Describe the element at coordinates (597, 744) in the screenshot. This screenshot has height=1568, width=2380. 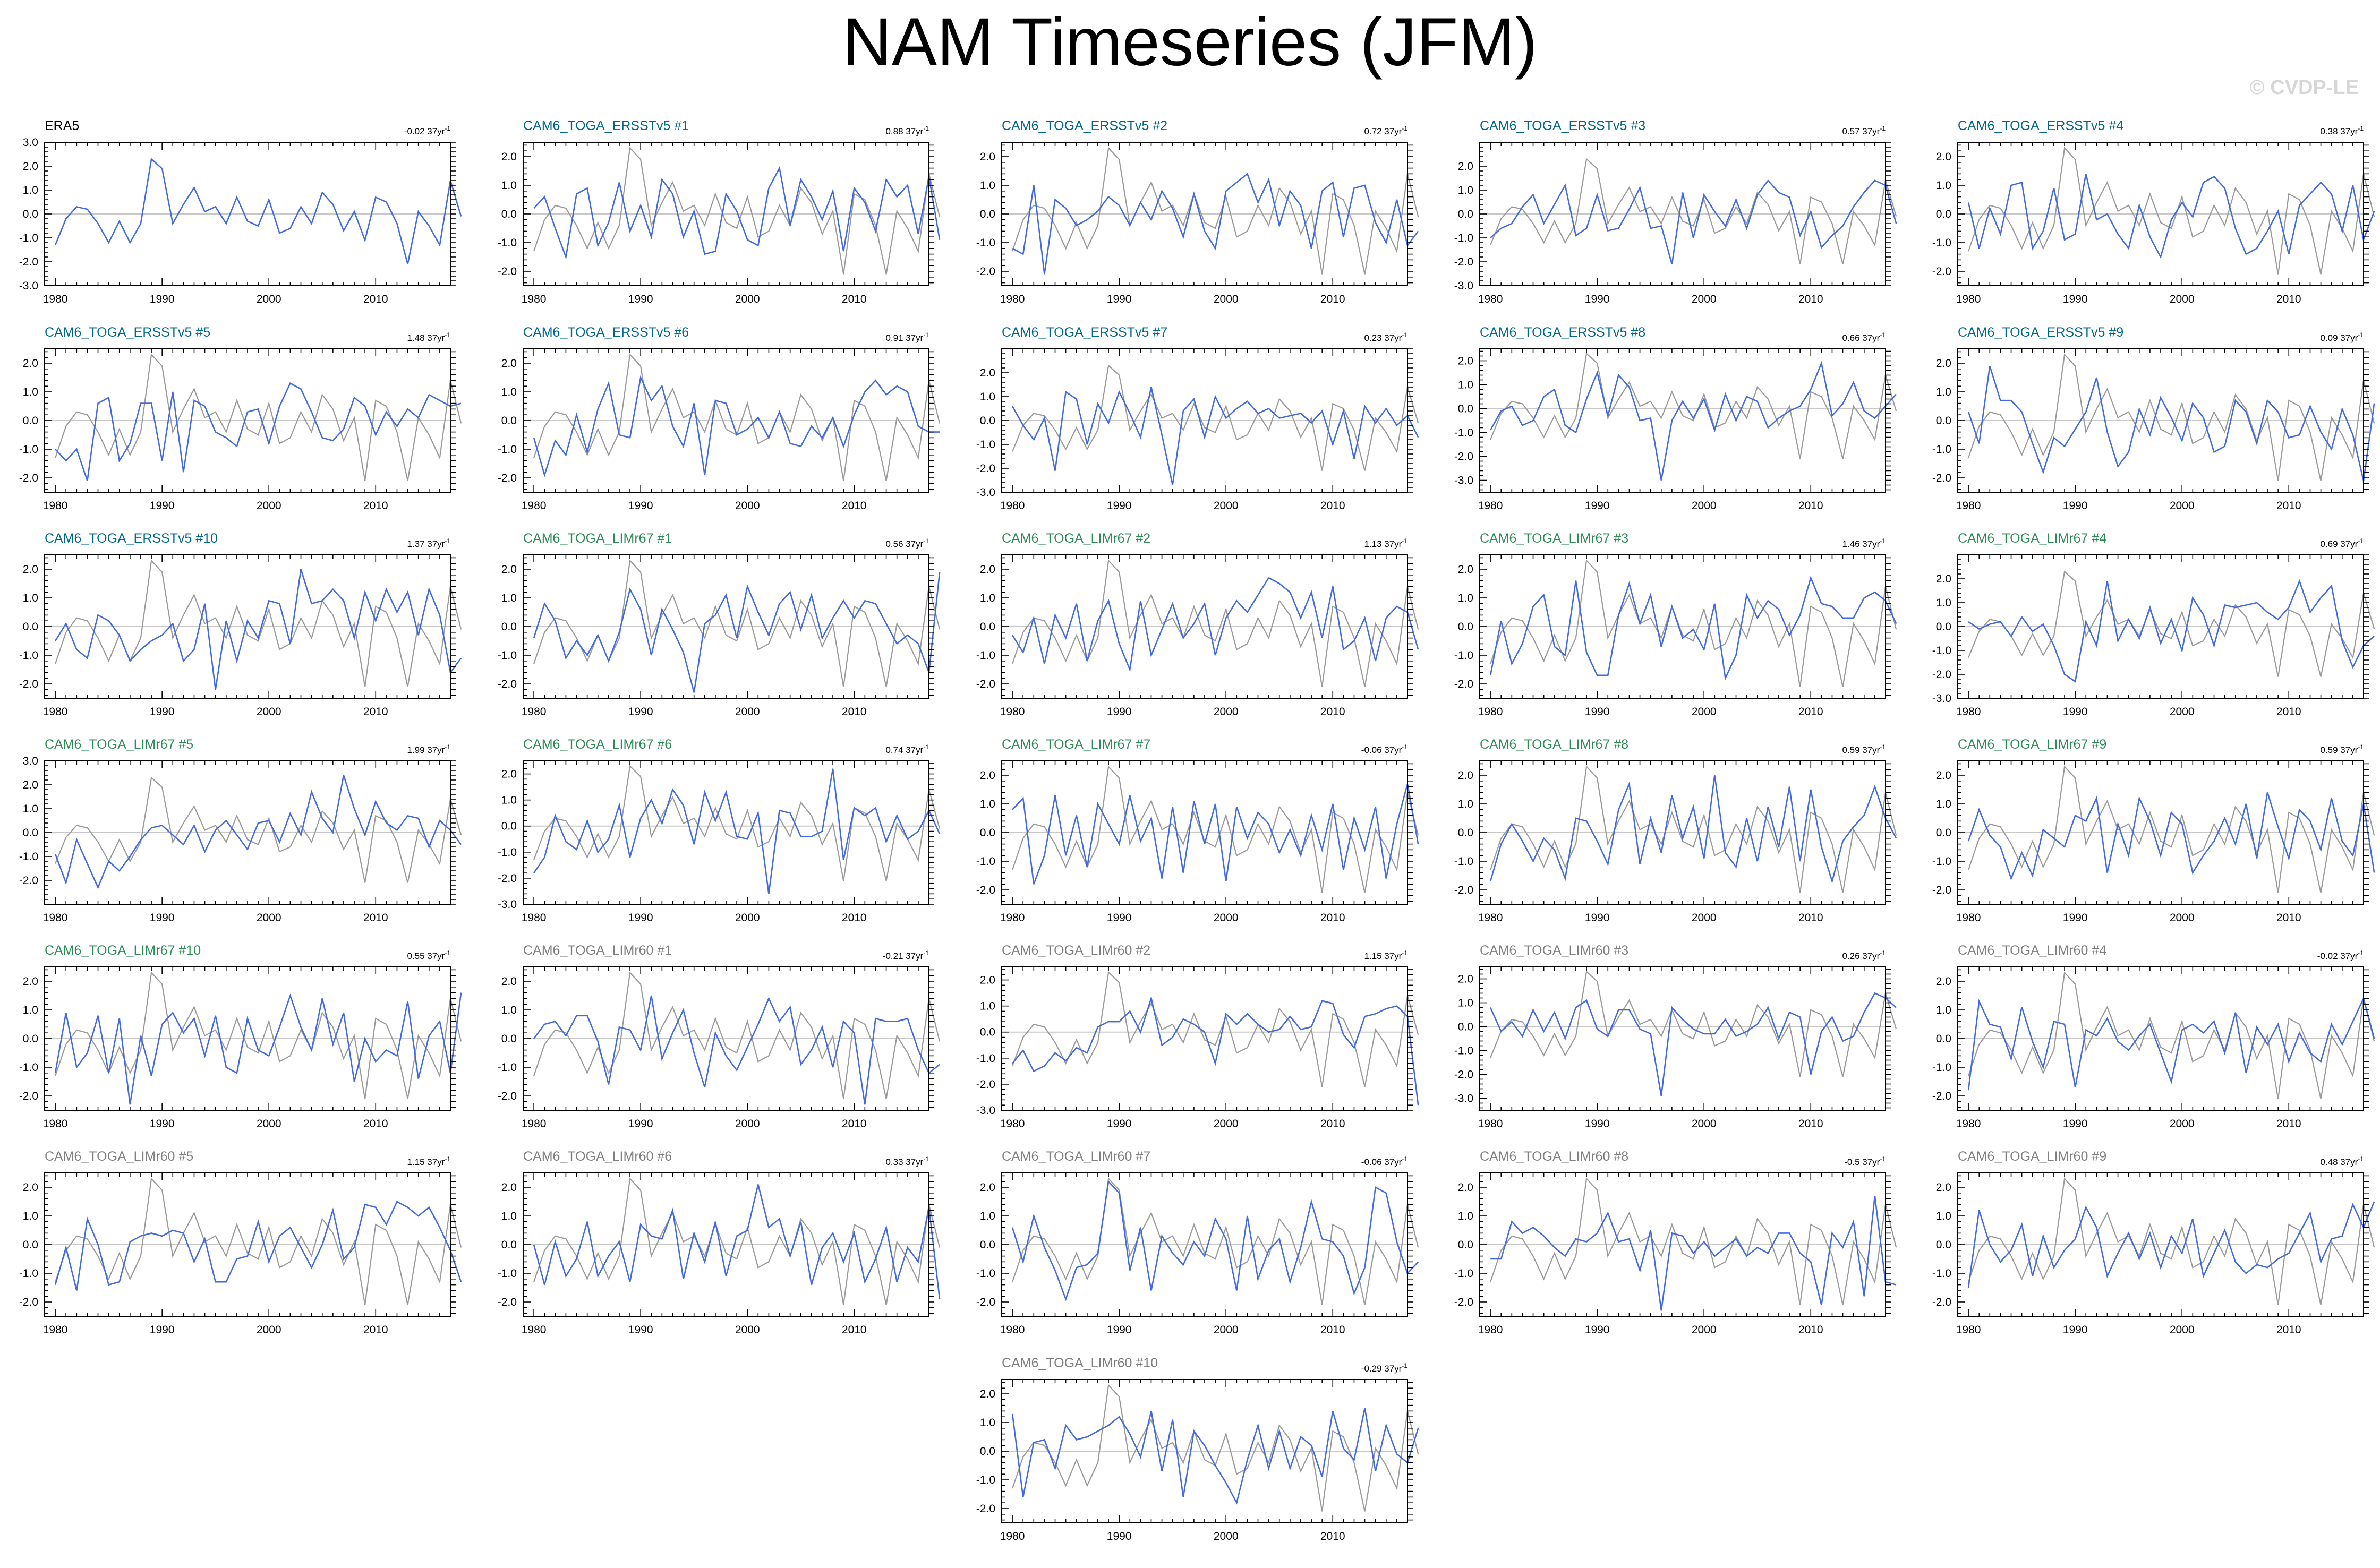
I see `panel-title: CAM6_TOGA_LIMr67 #6` at that location.